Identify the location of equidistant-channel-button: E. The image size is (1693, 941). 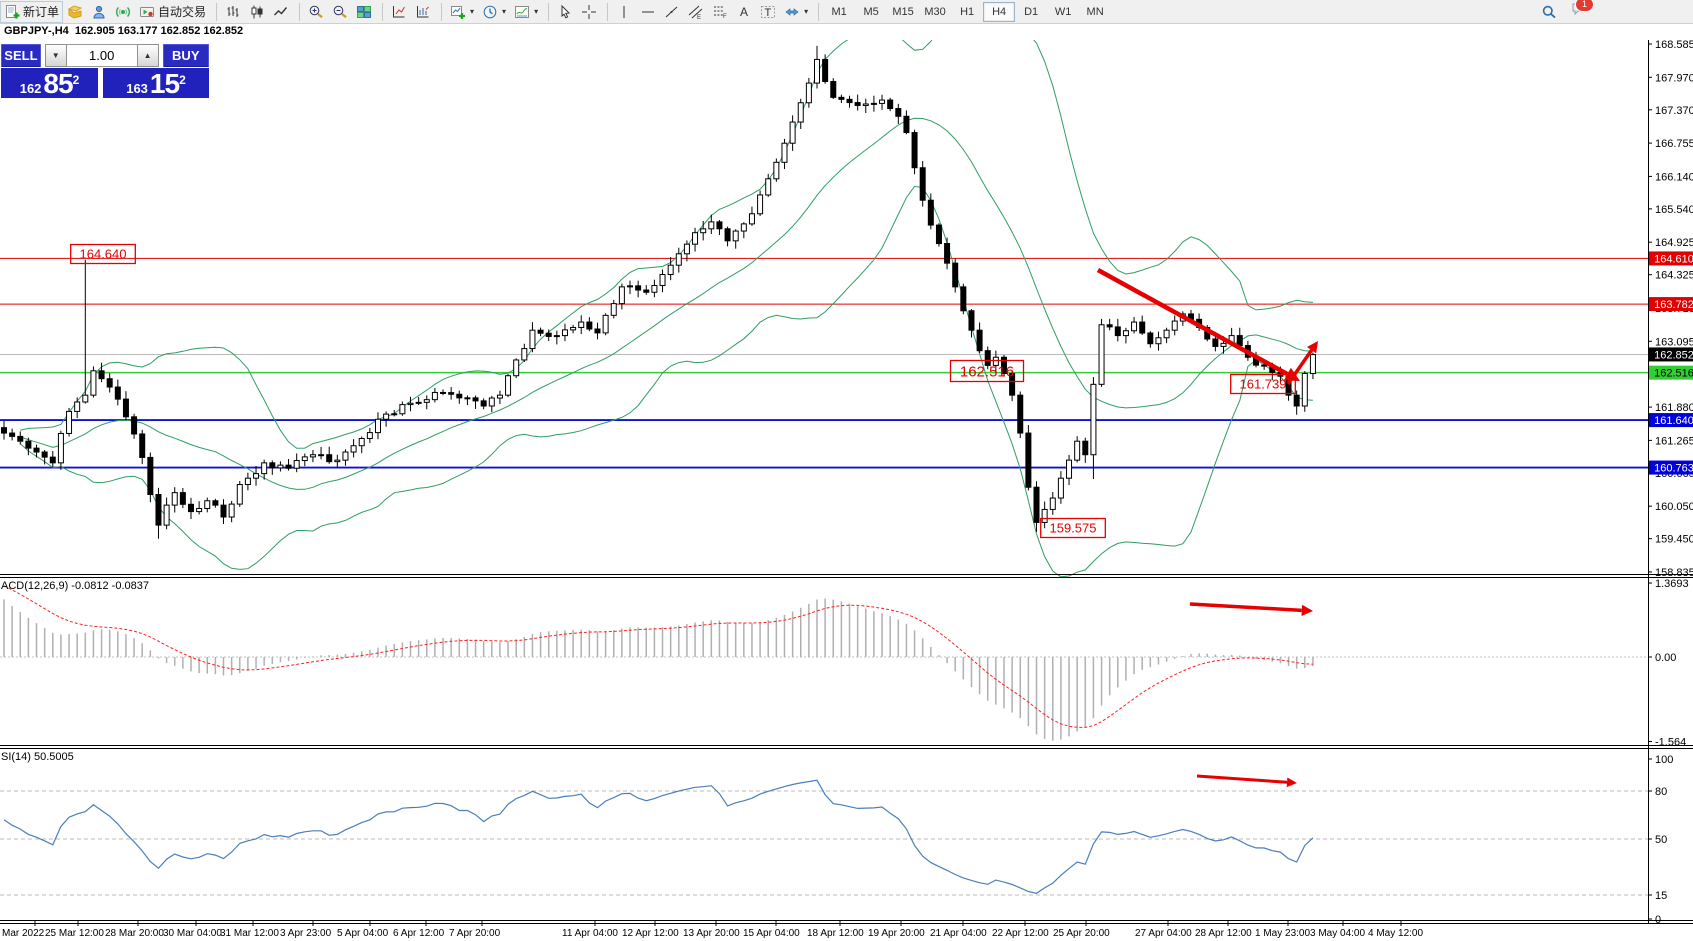
(696, 12).